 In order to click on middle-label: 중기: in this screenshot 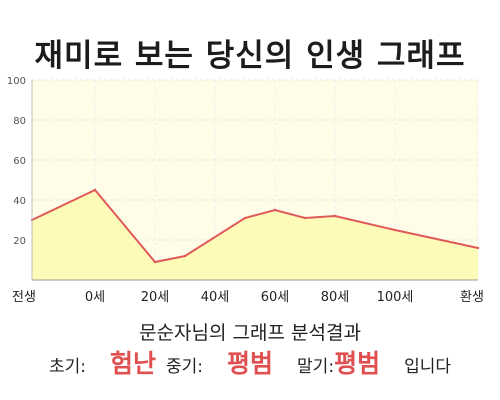, I will do `click(185, 367)`.